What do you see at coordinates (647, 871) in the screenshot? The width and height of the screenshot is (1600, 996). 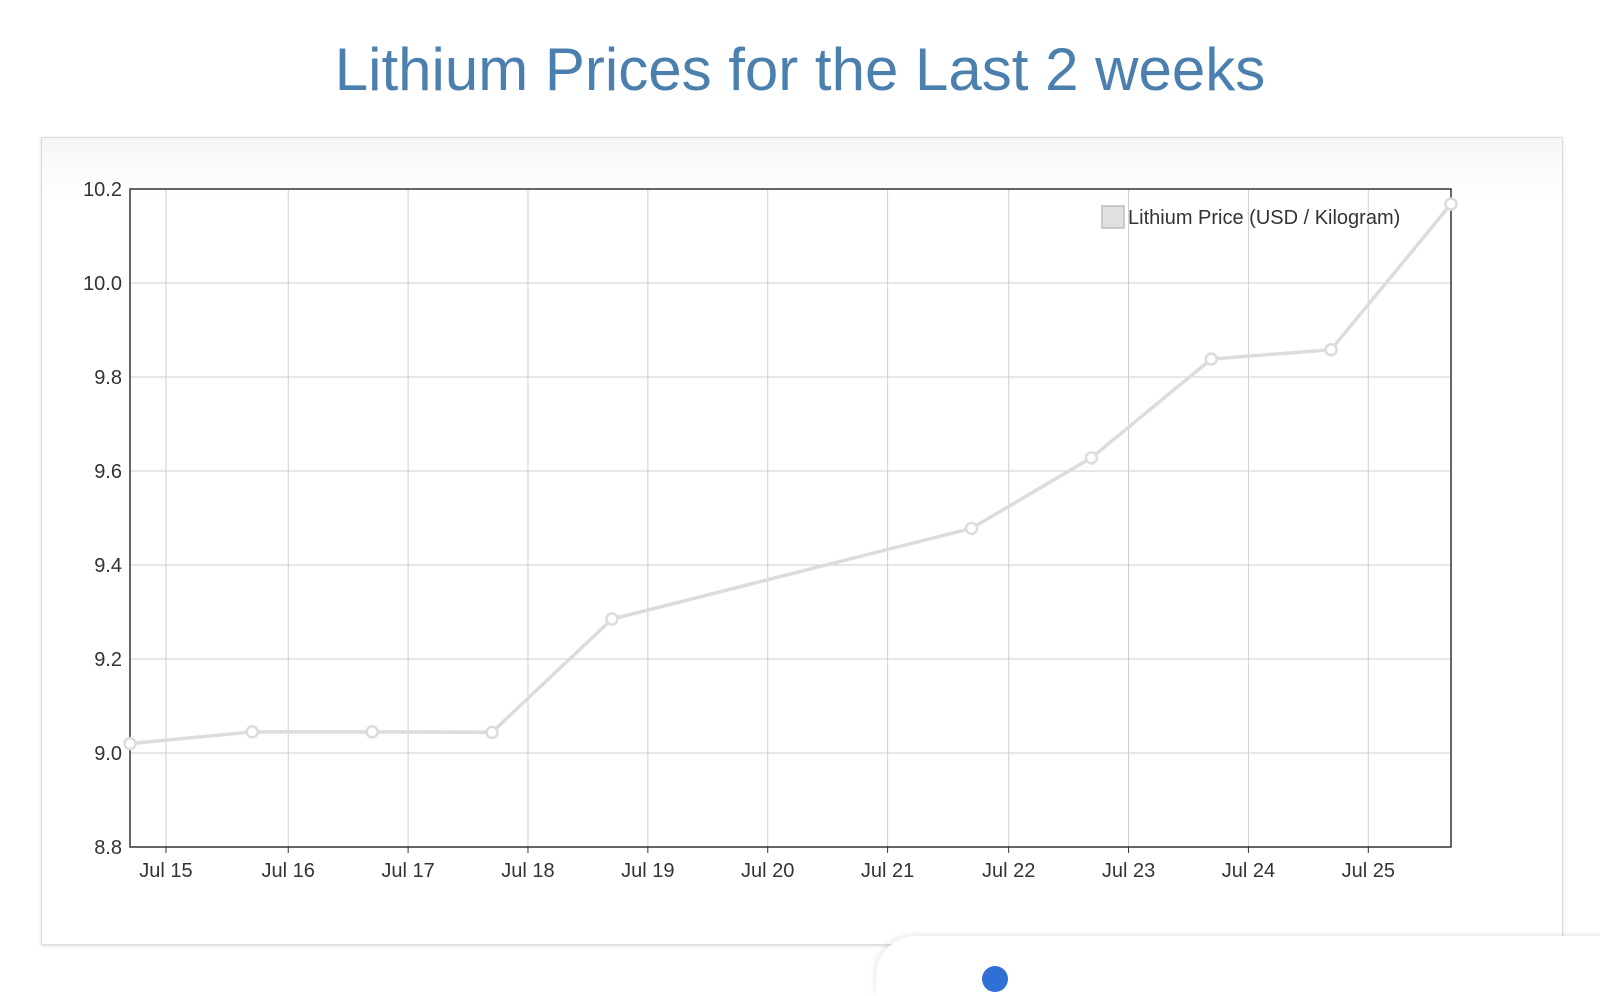 I see `x-tick-label: Jul 19` at bounding box center [647, 871].